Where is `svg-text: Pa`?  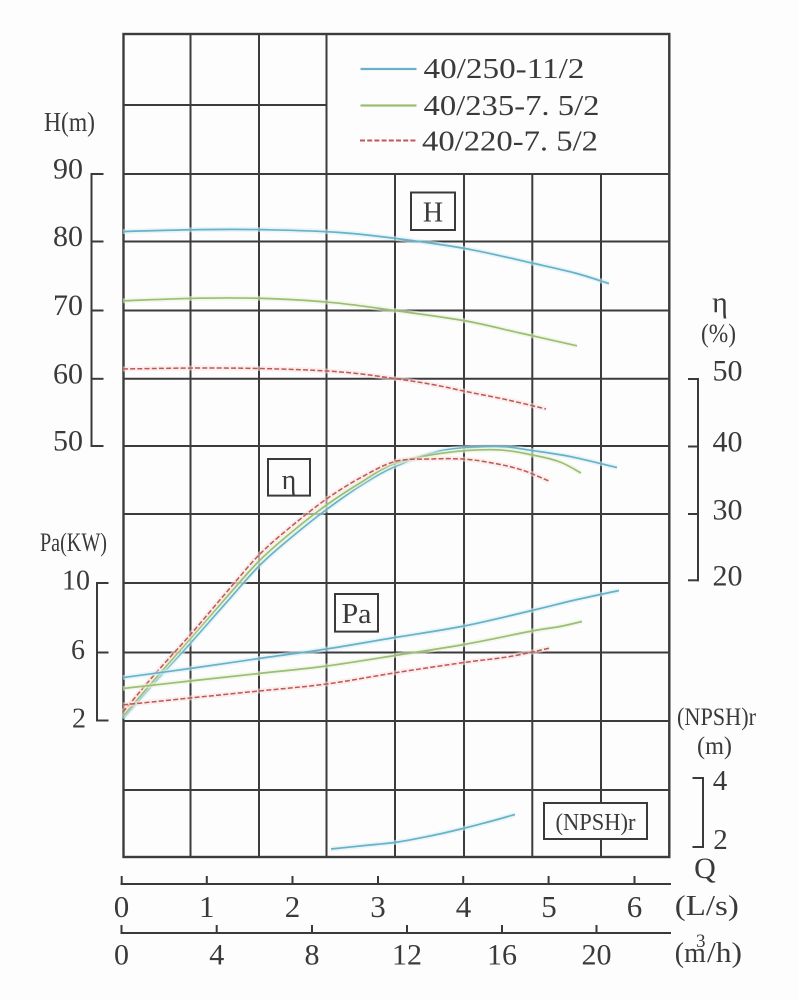 svg-text: Pa is located at coordinates (357, 614).